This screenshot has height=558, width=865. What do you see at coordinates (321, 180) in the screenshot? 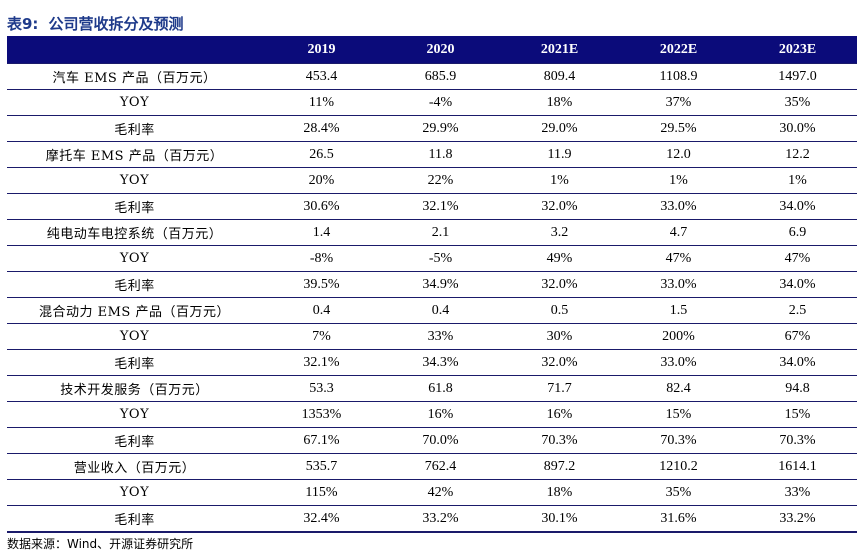
I see `value-cell: 20%` at bounding box center [321, 180].